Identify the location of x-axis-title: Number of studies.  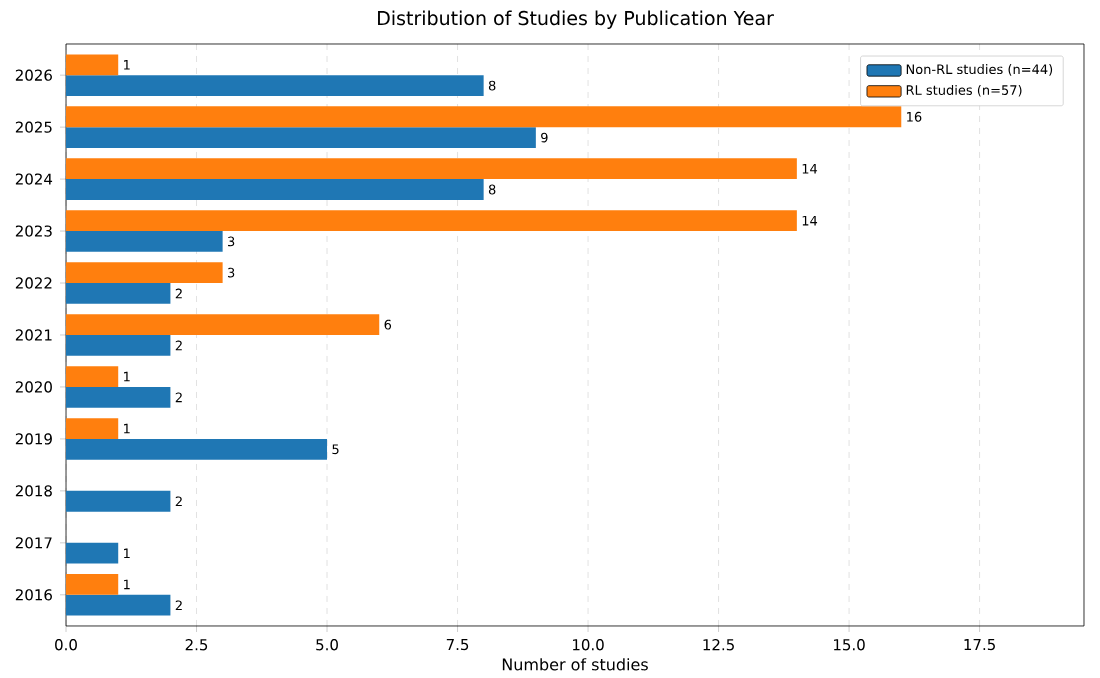
(575, 664).